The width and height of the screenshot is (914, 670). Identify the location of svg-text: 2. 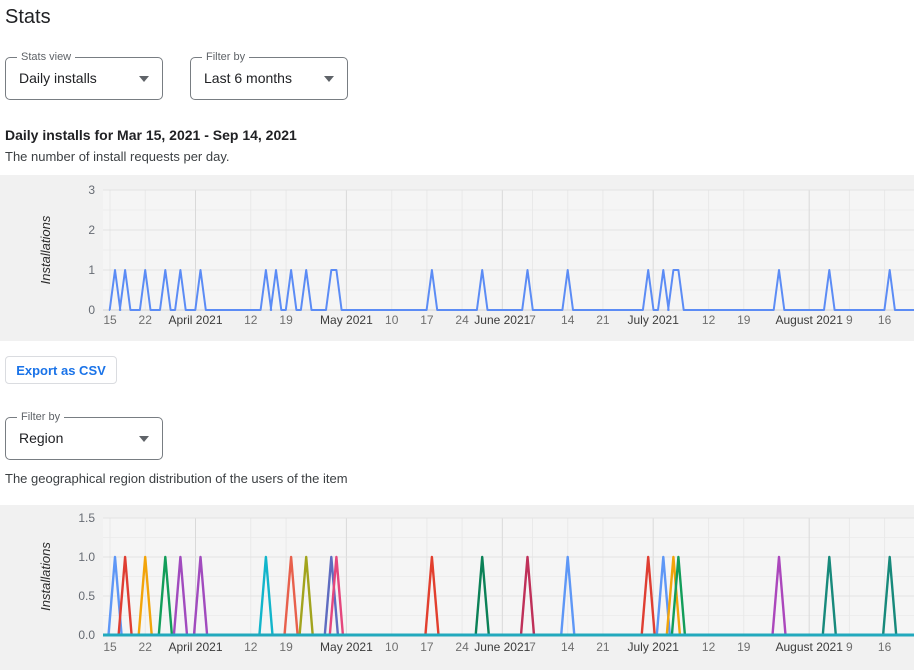
(91, 230).